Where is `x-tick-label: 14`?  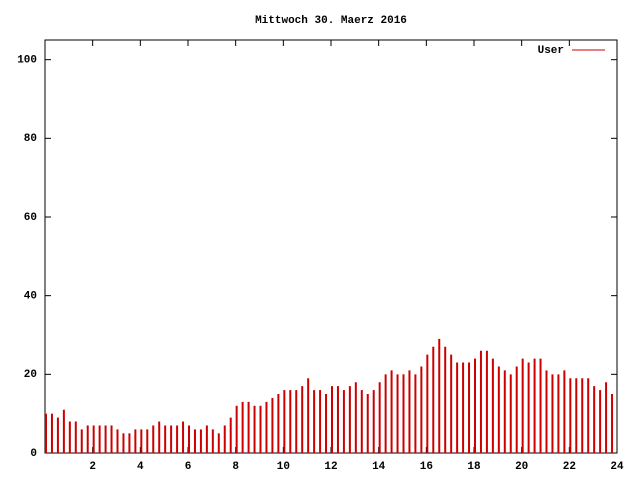
x-tick-label: 14 is located at coordinates (379, 467).